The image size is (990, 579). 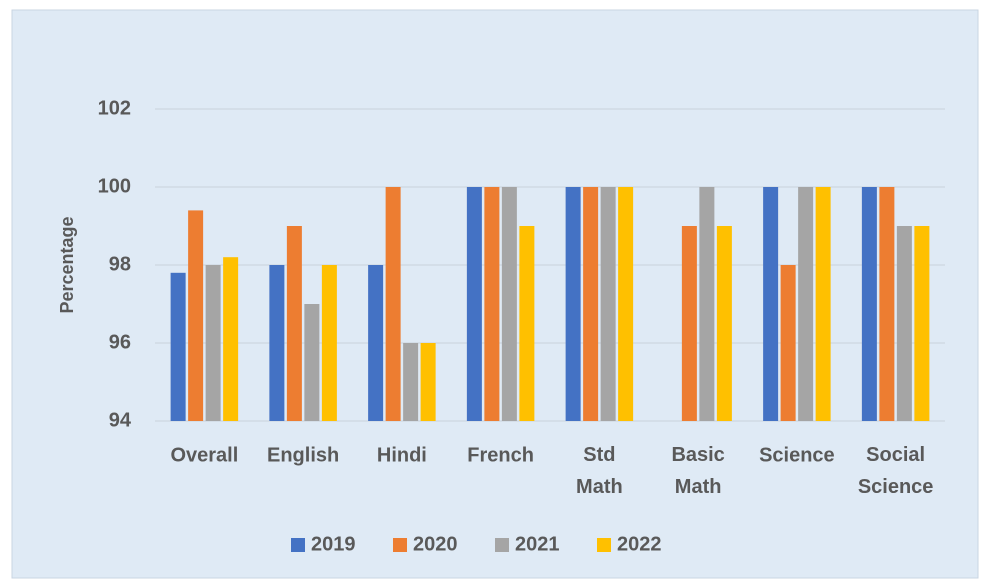 I want to click on y-tick-label: 96, so click(x=120, y=342).